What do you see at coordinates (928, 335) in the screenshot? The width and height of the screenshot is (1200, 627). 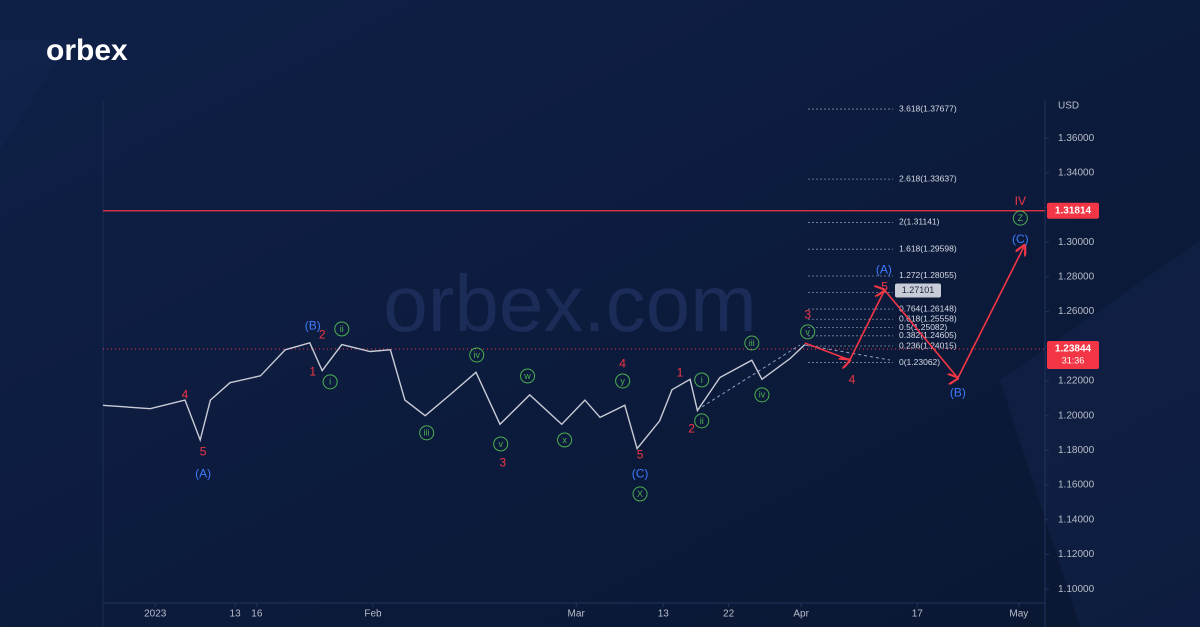 I see `fib-label: 0.382(1.24605)` at bounding box center [928, 335].